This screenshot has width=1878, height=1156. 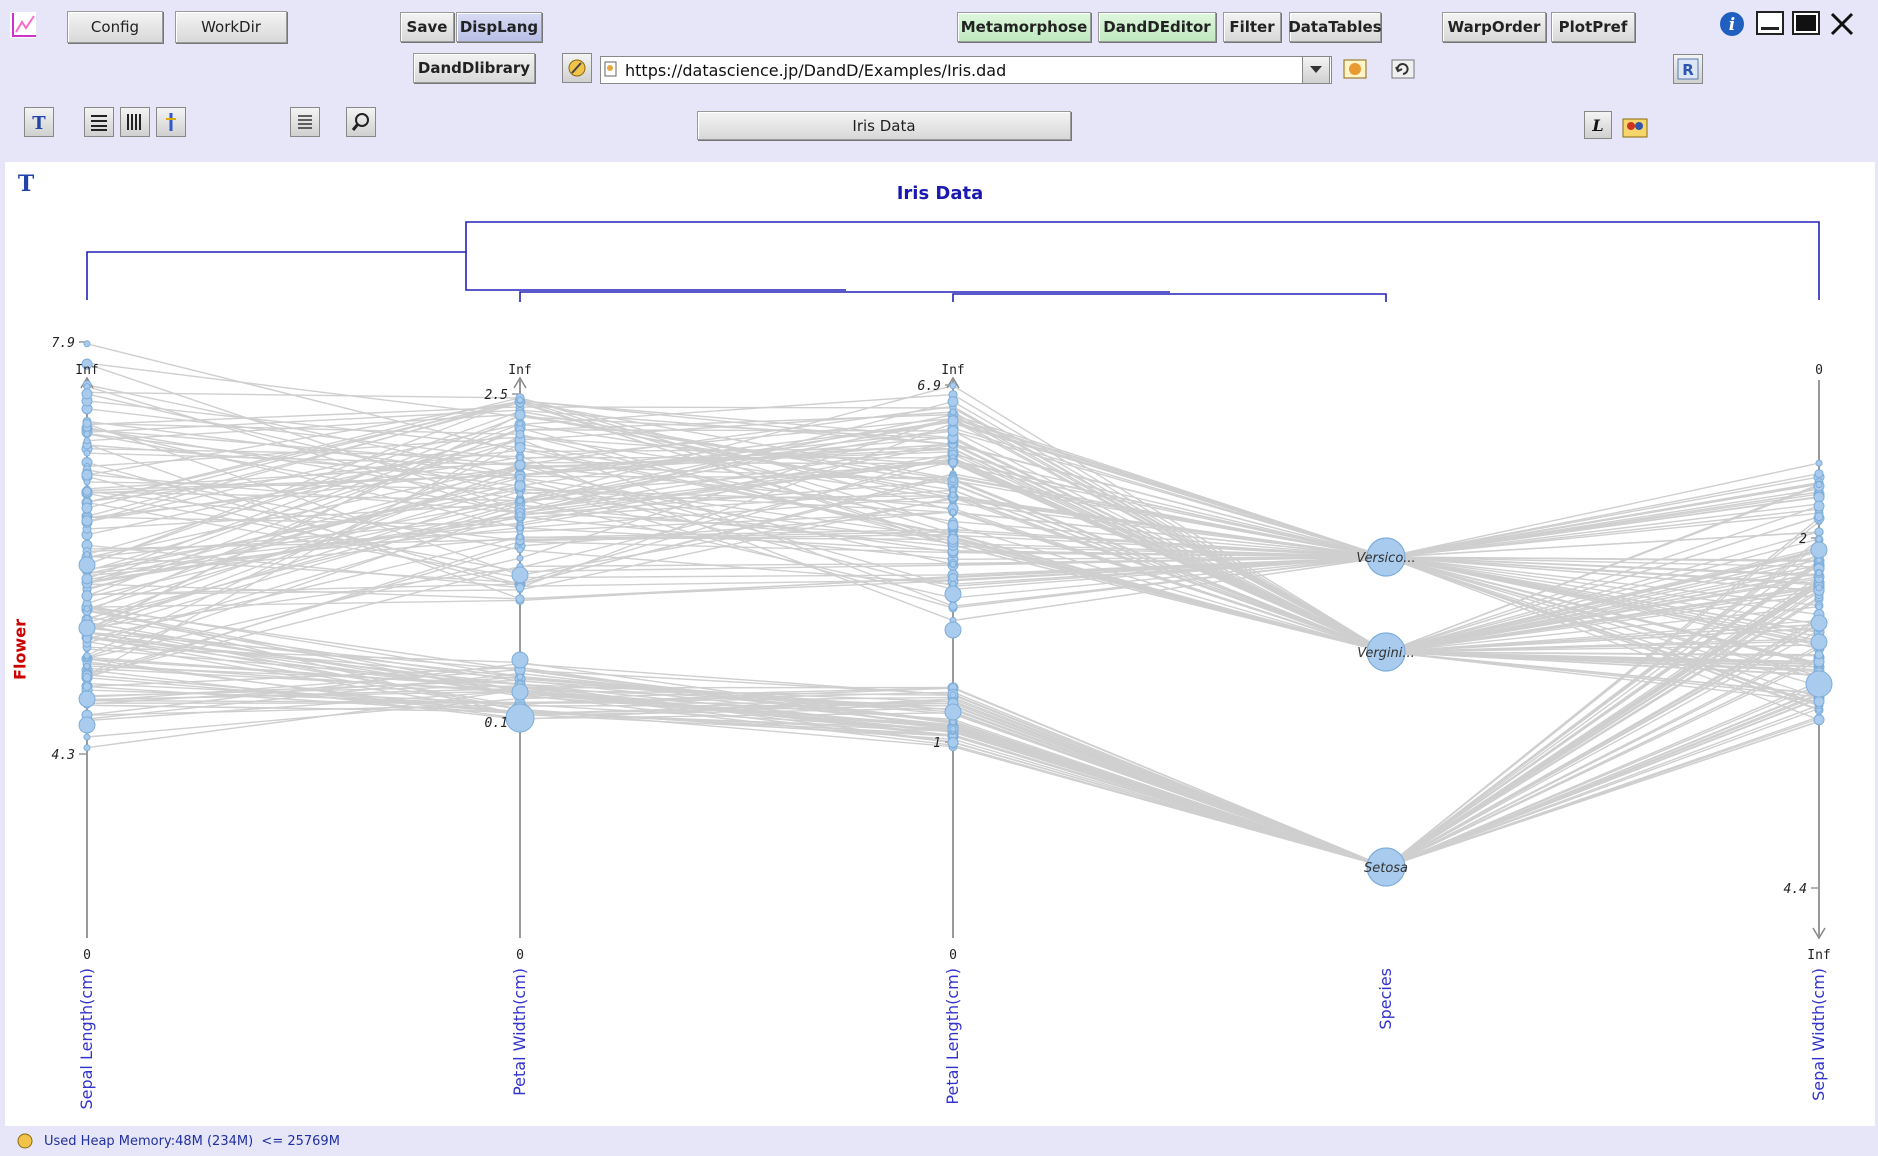 I want to click on people-icon, so click(x=1635, y=125).